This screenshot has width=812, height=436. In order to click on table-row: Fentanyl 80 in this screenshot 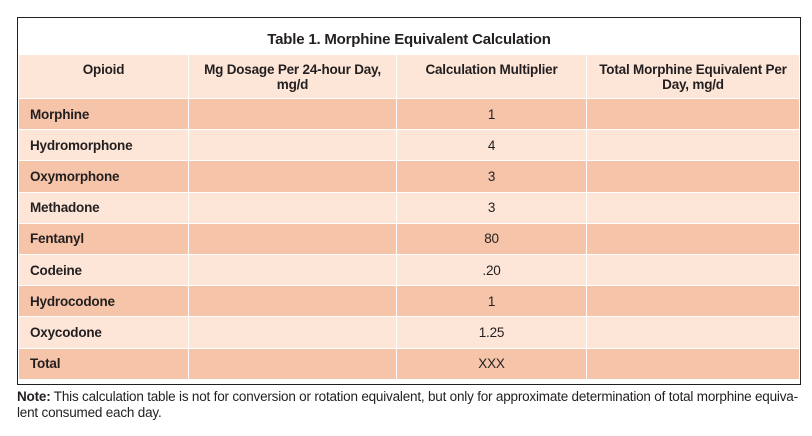, I will do `click(409, 238)`.